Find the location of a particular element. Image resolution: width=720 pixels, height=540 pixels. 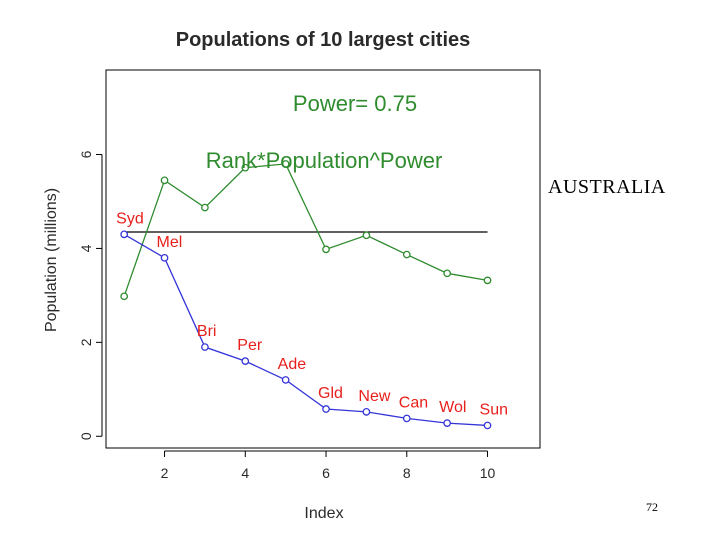

city-label: Wol is located at coordinates (452, 407).